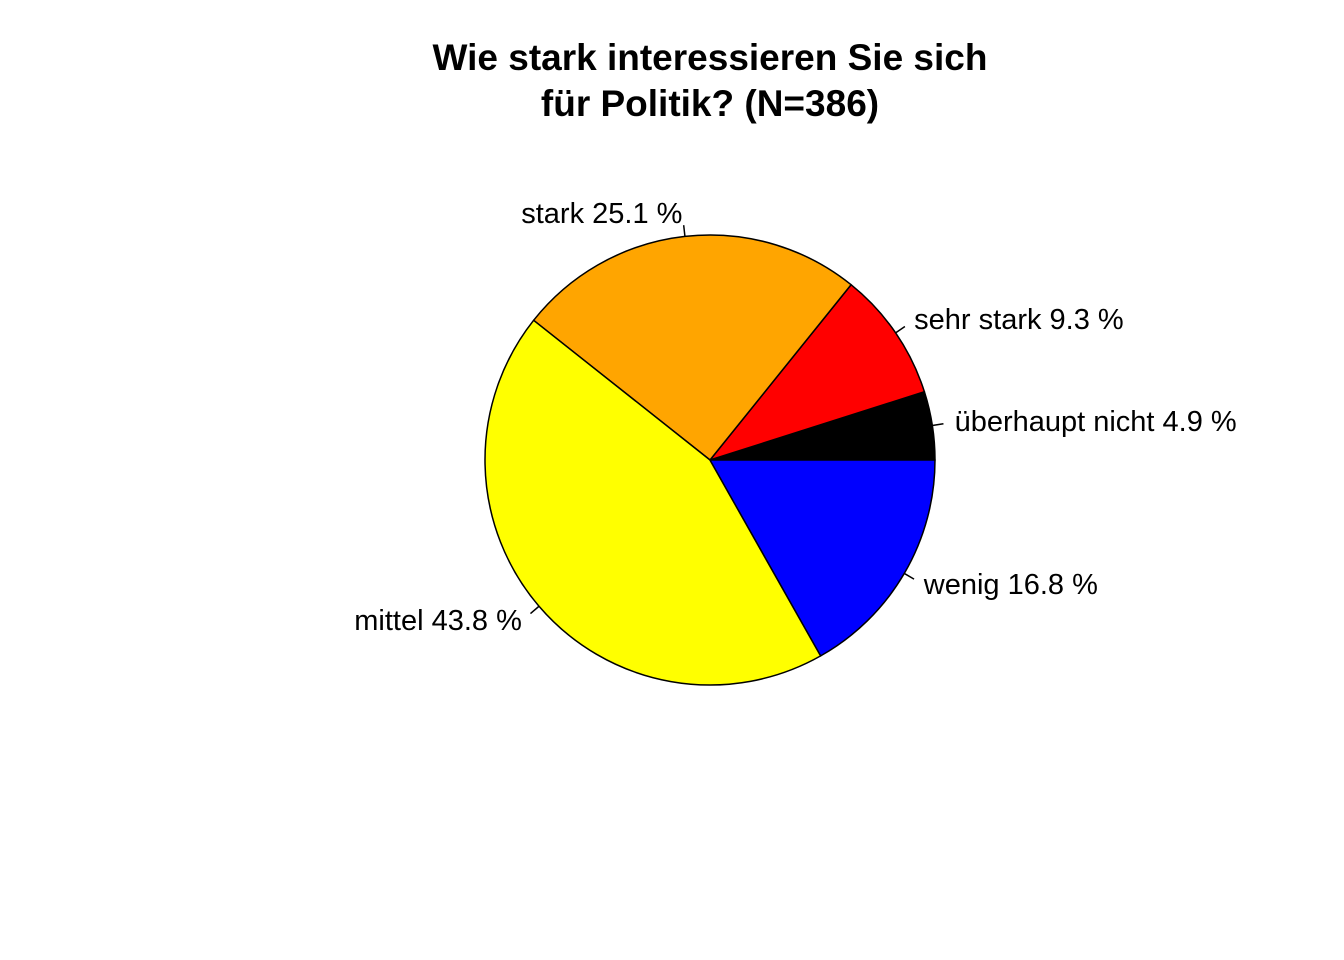 The width and height of the screenshot is (1344, 960). I want to click on pie-tick-mittel, so click(534, 610).